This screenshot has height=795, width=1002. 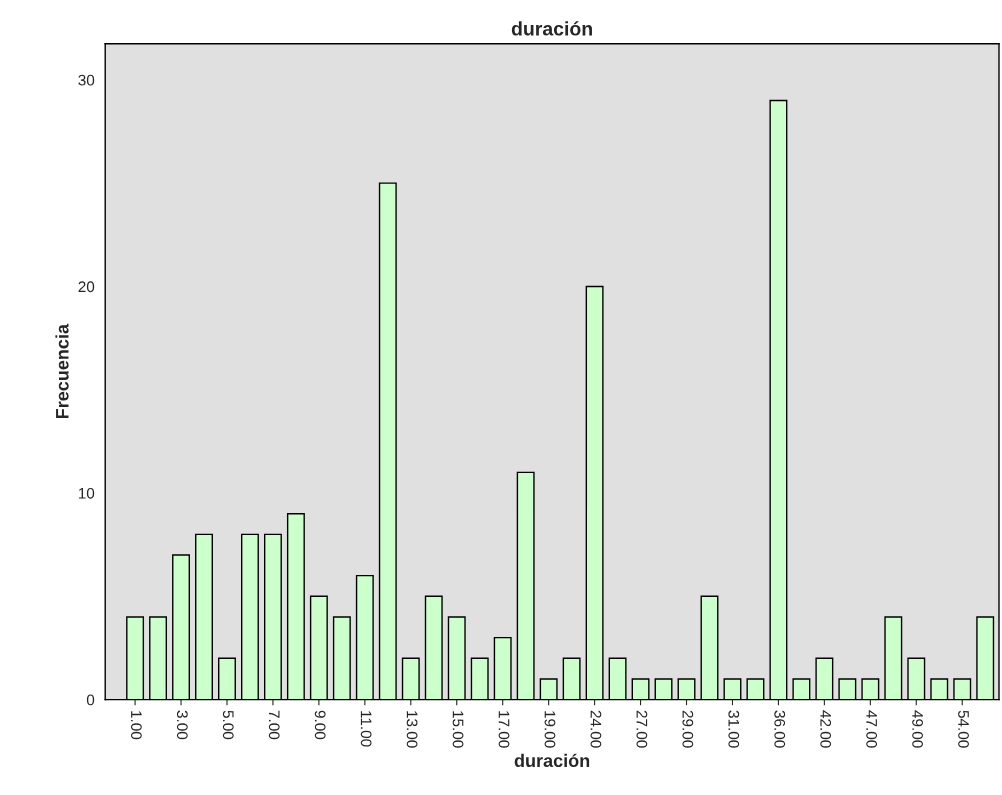 What do you see at coordinates (182, 725) in the screenshot?
I see `x-tick-label: 3.00` at bounding box center [182, 725].